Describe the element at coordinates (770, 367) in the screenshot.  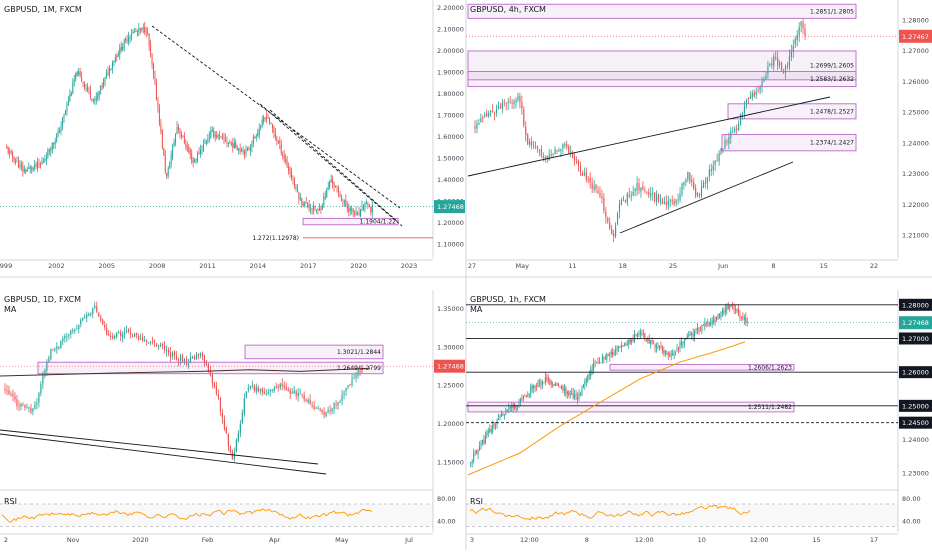
I see `zone-label: 1.2606/1.2623` at that location.